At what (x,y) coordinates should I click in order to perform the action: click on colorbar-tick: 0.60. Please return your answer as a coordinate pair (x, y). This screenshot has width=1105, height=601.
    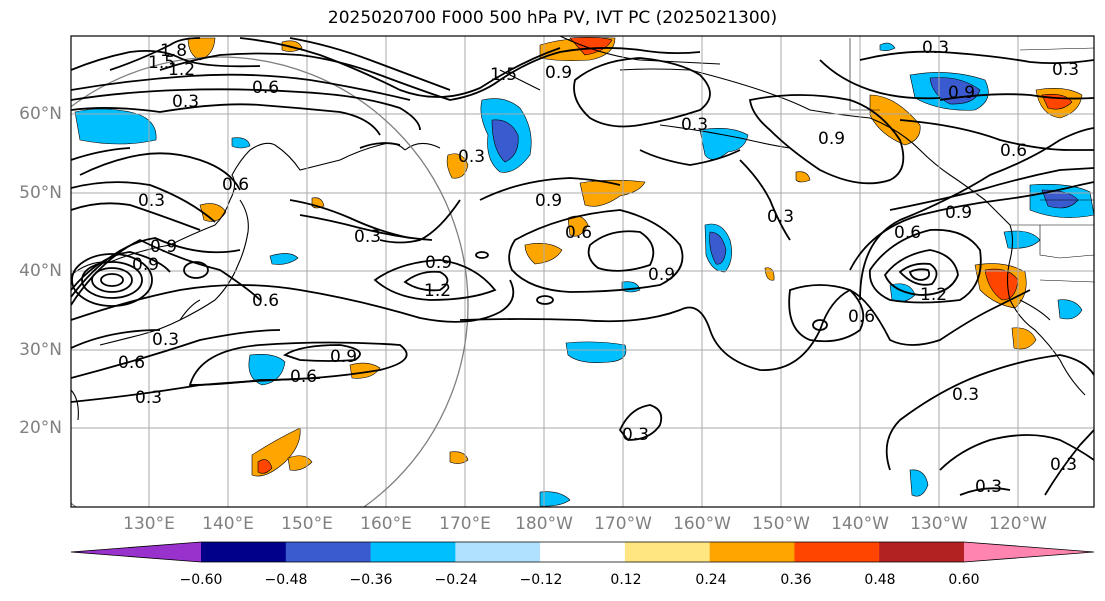
    Looking at the image, I should click on (964, 580).